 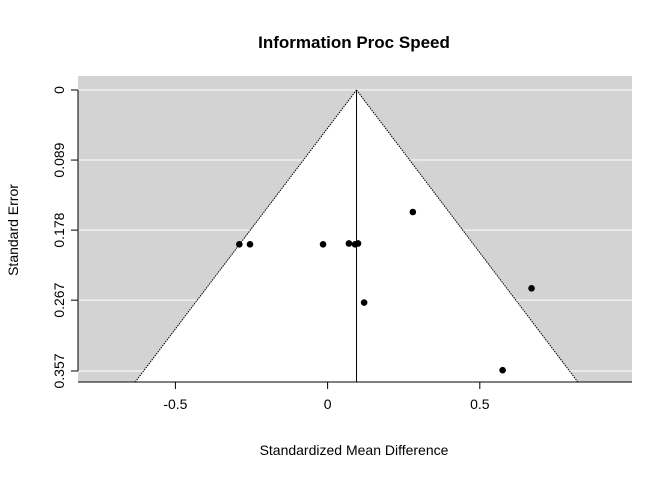 What do you see at coordinates (13, 230) in the screenshot?
I see `y-axis-title: Standard Error` at bounding box center [13, 230].